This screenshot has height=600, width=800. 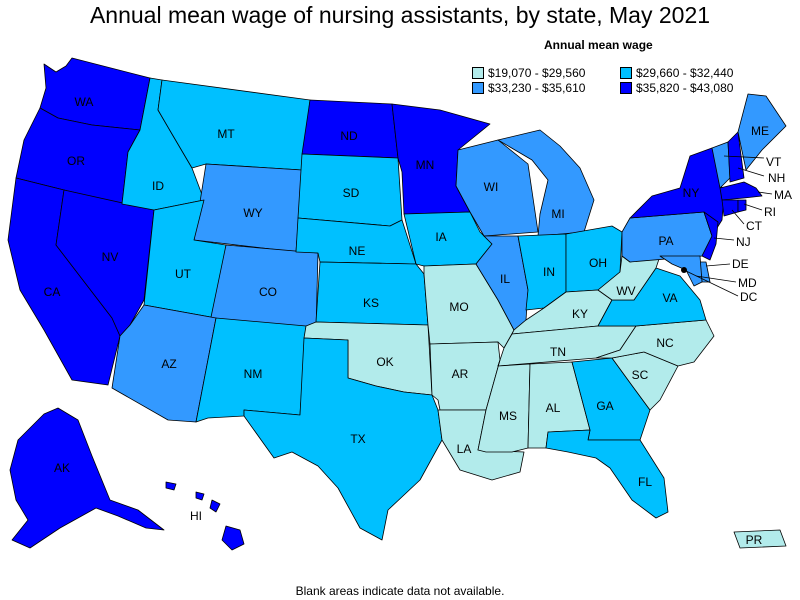 I want to click on label-SC: SC, so click(x=640, y=375).